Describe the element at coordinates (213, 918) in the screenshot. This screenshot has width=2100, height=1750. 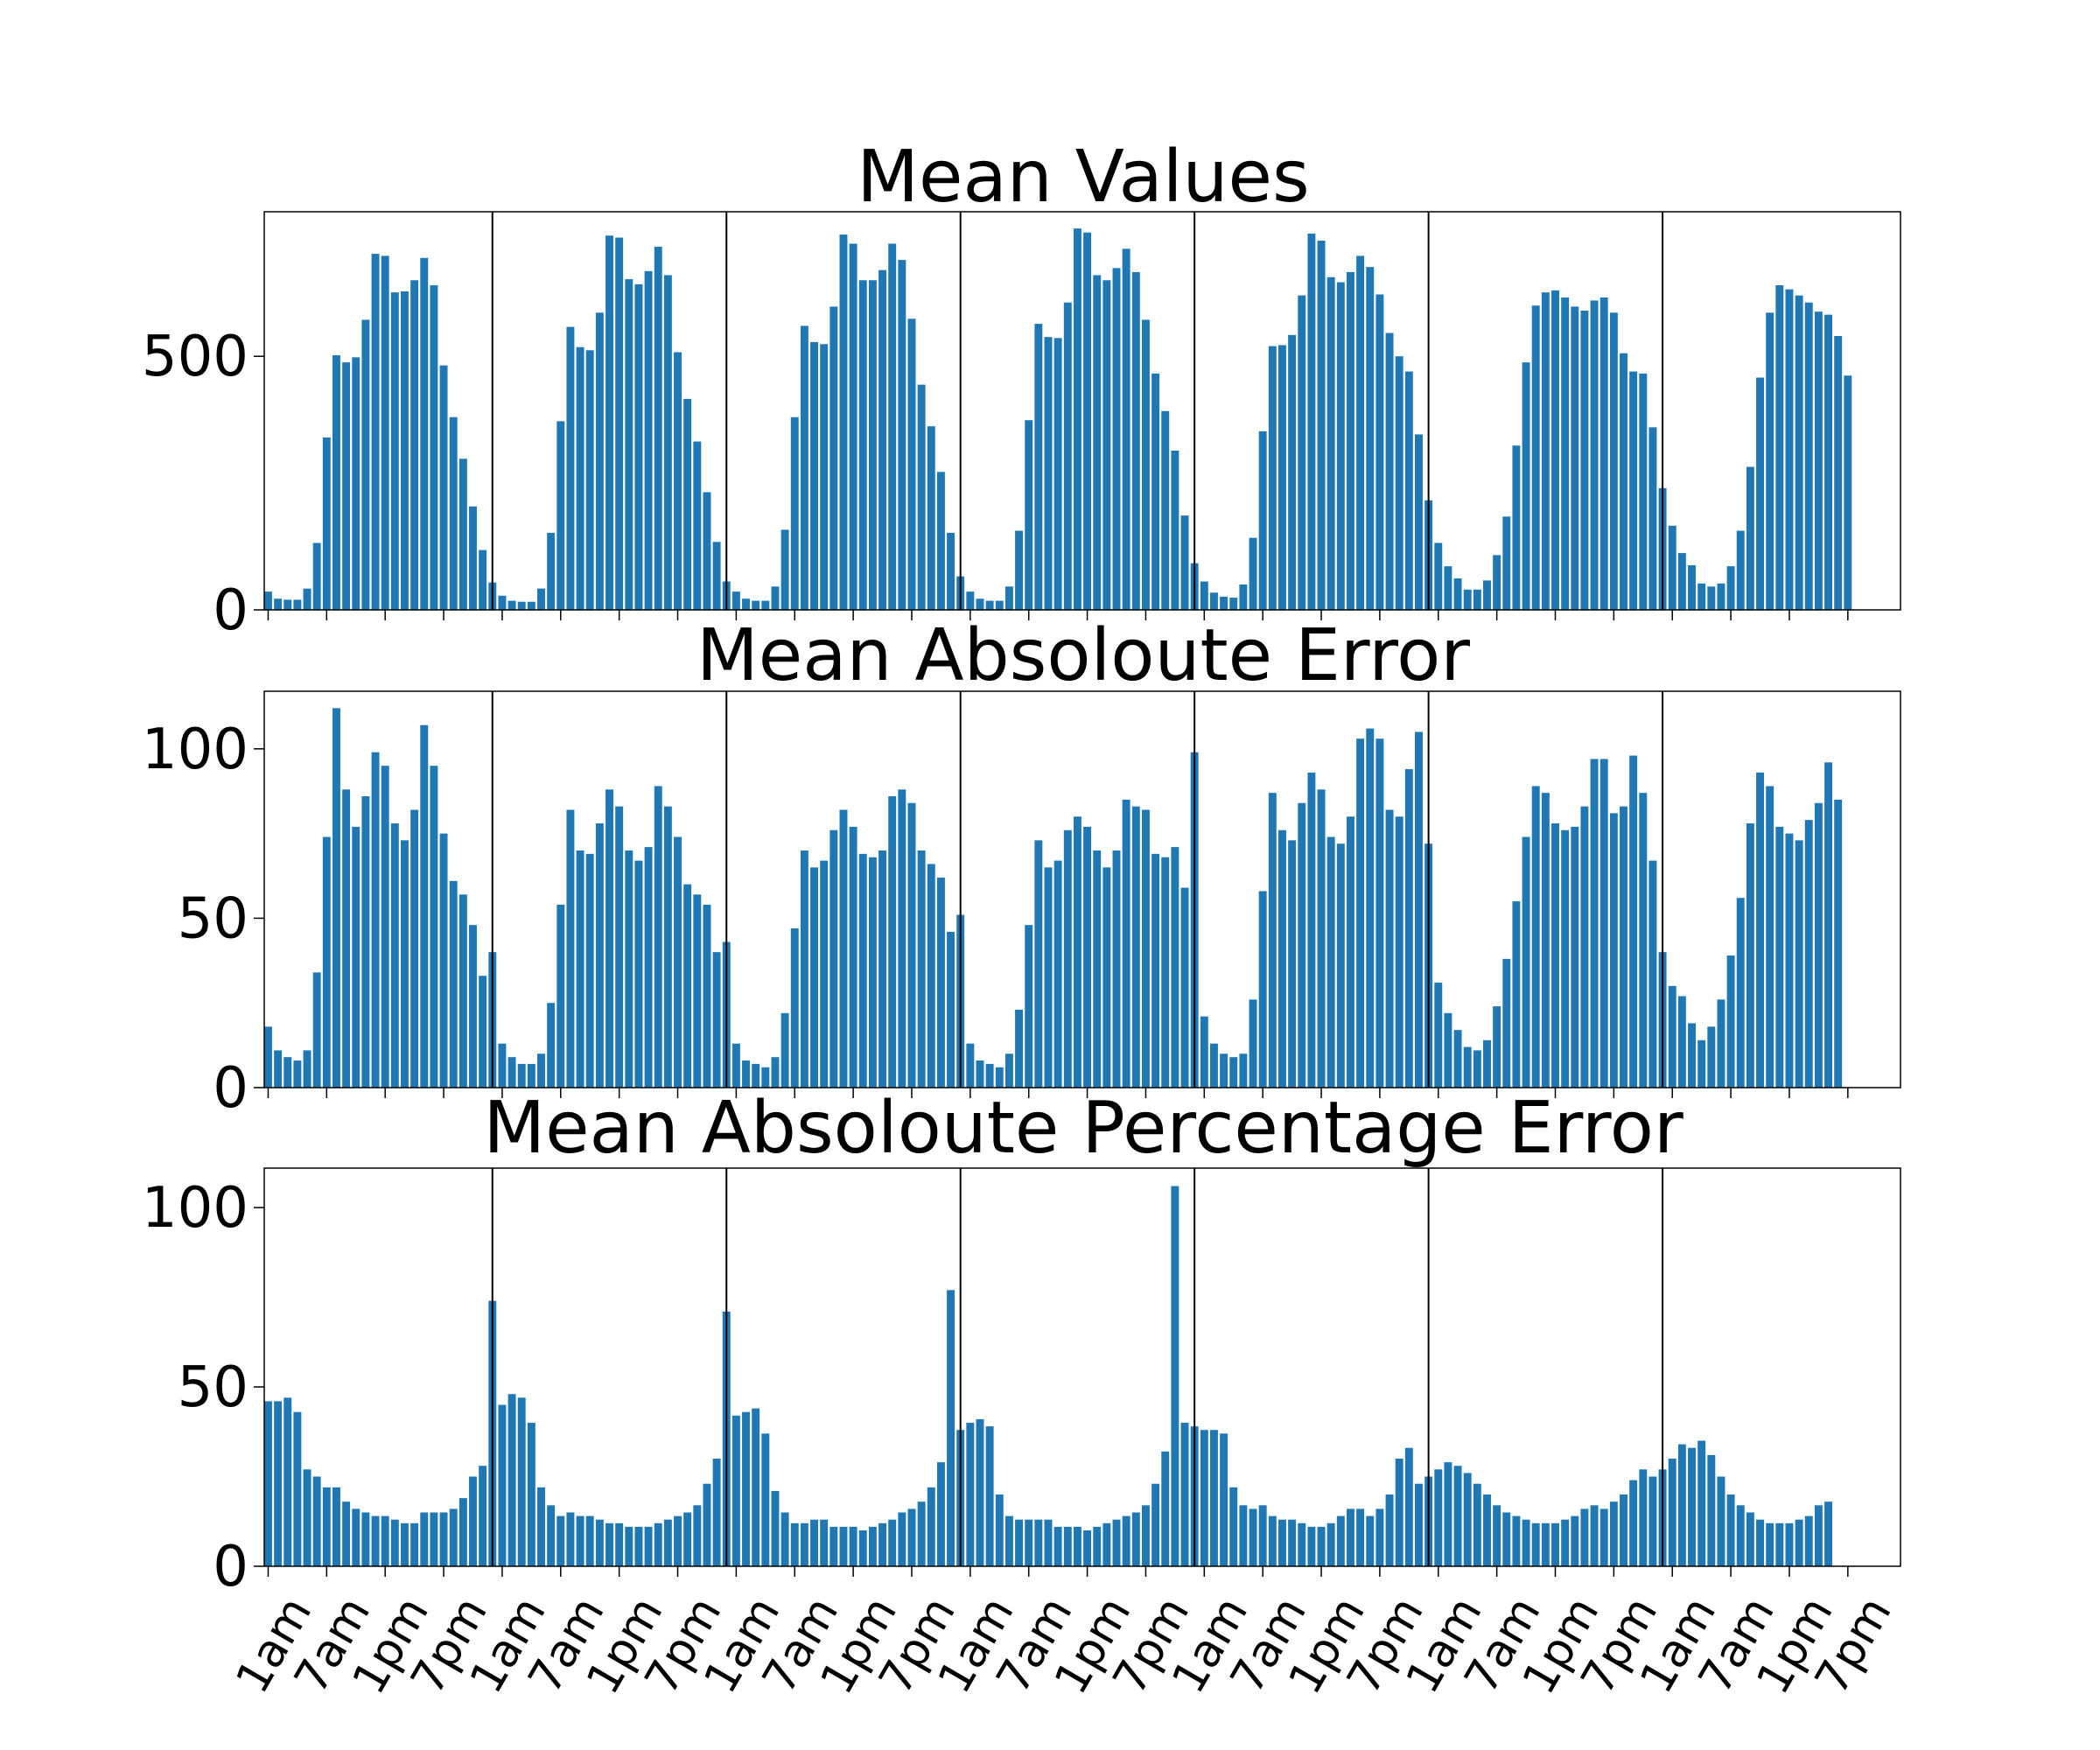
I see `mae-y-tick-label: 50` at that location.